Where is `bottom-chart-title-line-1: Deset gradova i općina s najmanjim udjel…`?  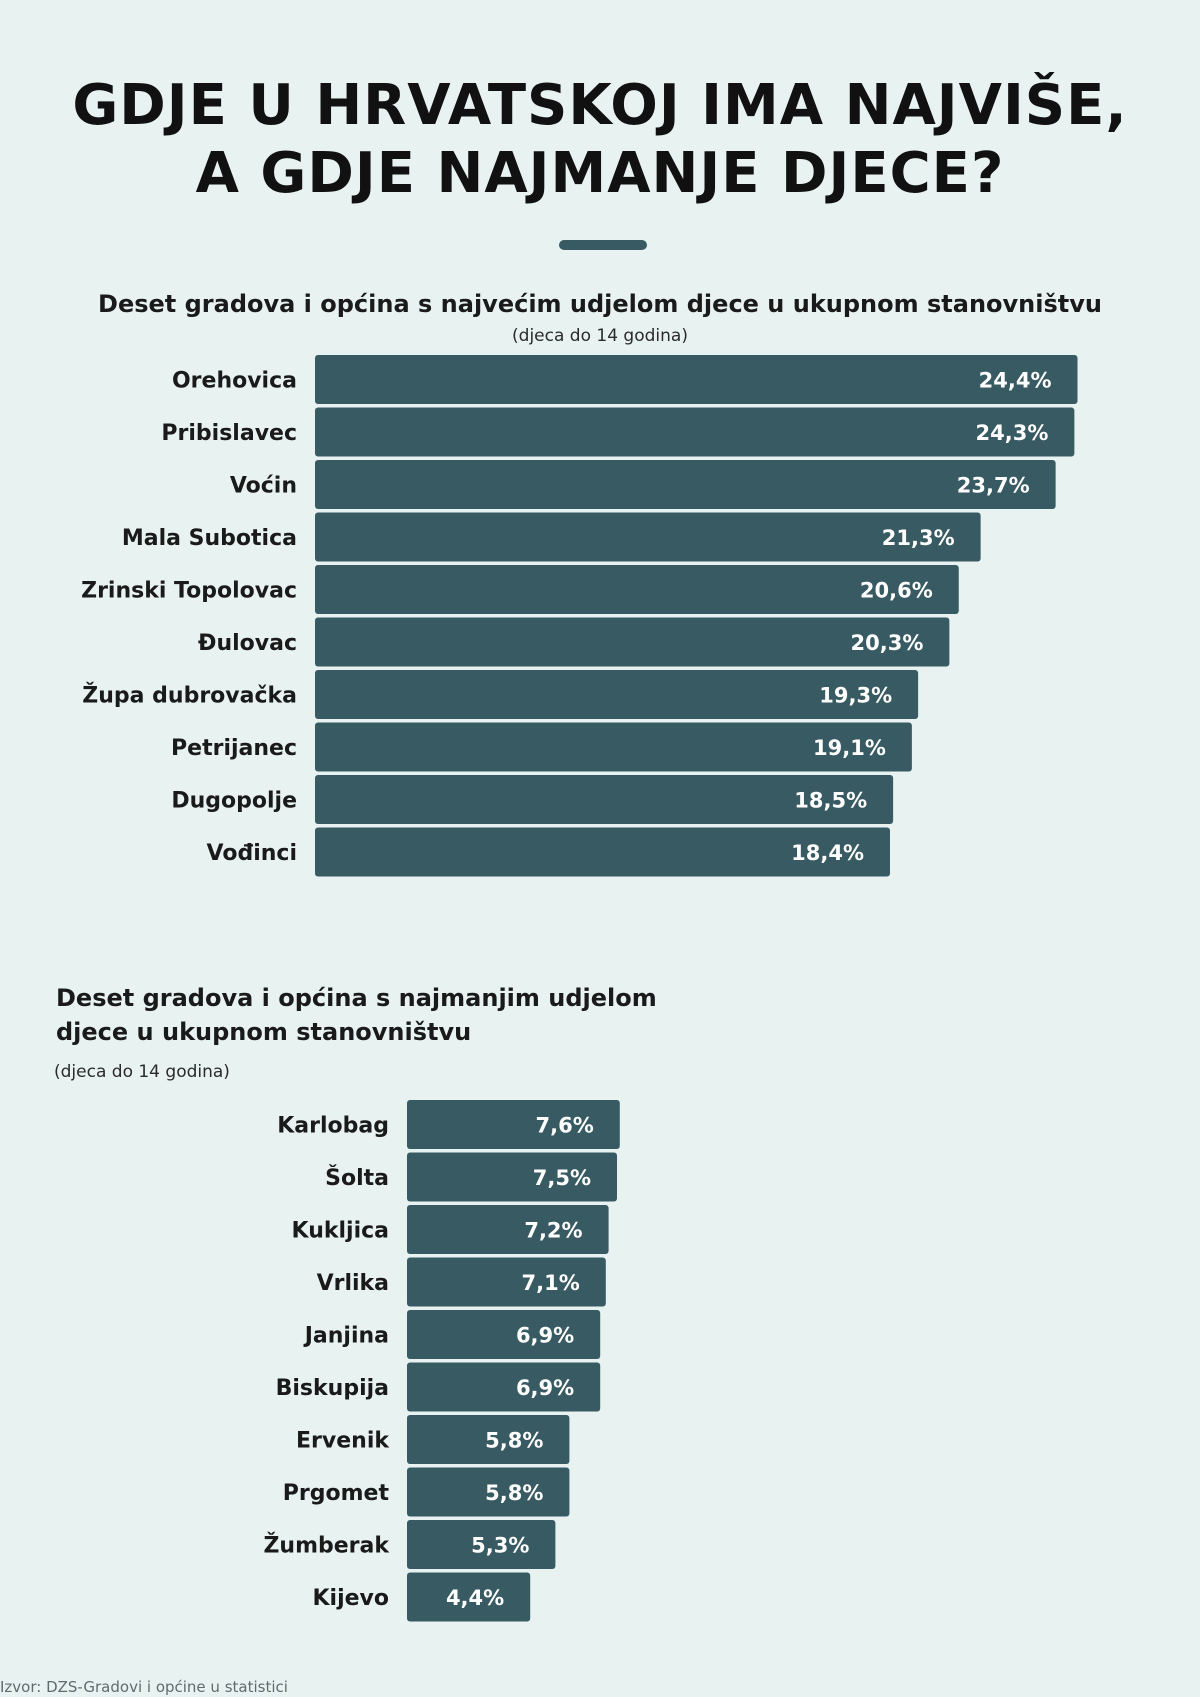
bottom-chart-title-line-1: Deset gradova i općina s najmanjim udjel… is located at coordinates (356, 998).